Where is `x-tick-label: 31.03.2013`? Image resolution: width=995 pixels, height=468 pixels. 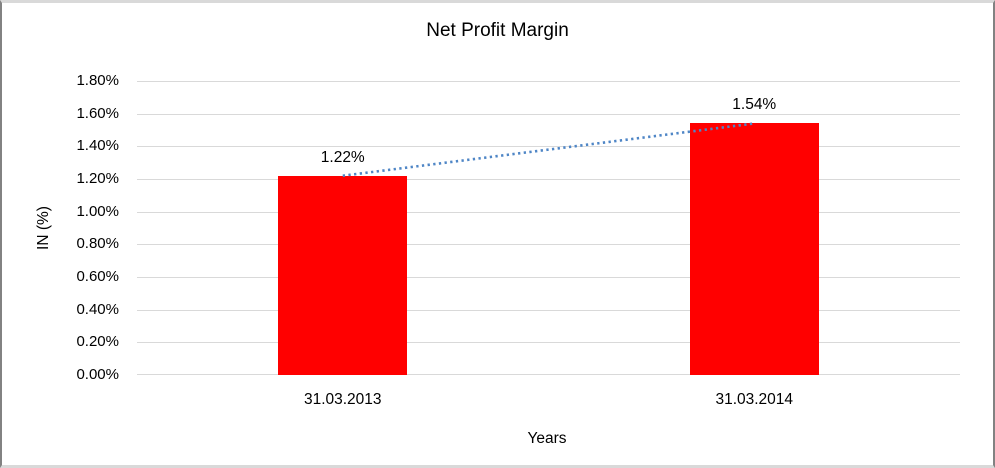
x-tick-label: 31.03.2013 is located at coordinates (342, 399).